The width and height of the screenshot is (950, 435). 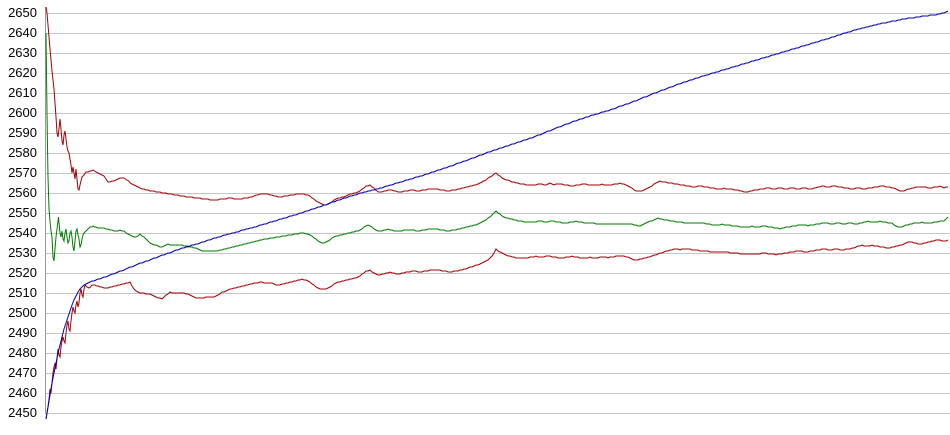 What do you see at coordinates (22, 52) in the screenshot?
I see `y-axis-tick-label: 2630` at bounding box center [22, 52].